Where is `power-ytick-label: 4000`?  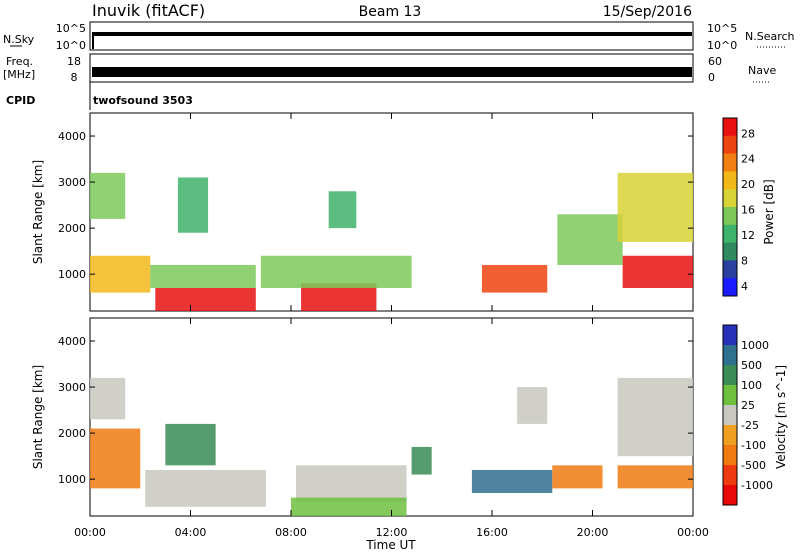
power-ytick-label: 4000 is located at coordinates (72, 136).